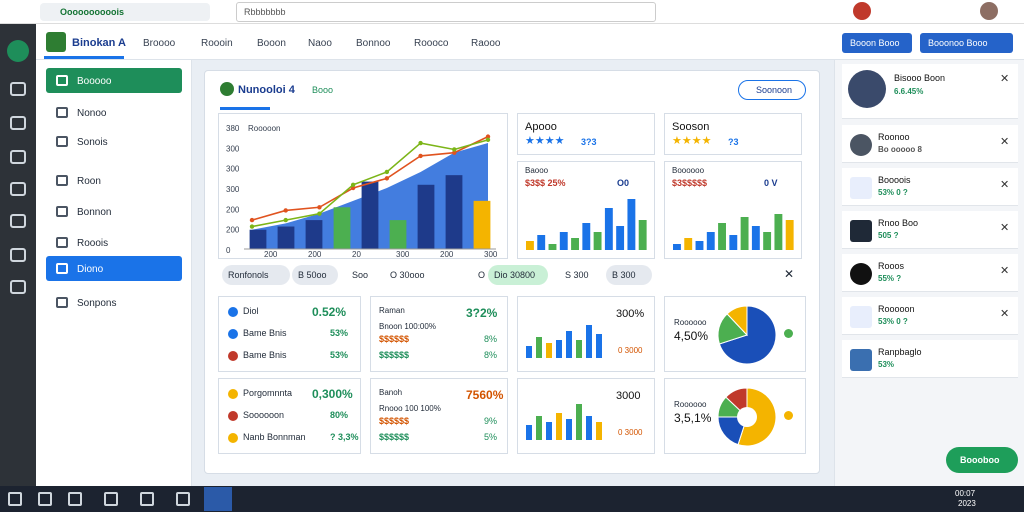 The height and width of the screenshot is (512, 1024). What do you see at coordinates (900, 352) in the screenshot?
I see `notification-name: Ranpbaglo` at bounding box center [900, 352].